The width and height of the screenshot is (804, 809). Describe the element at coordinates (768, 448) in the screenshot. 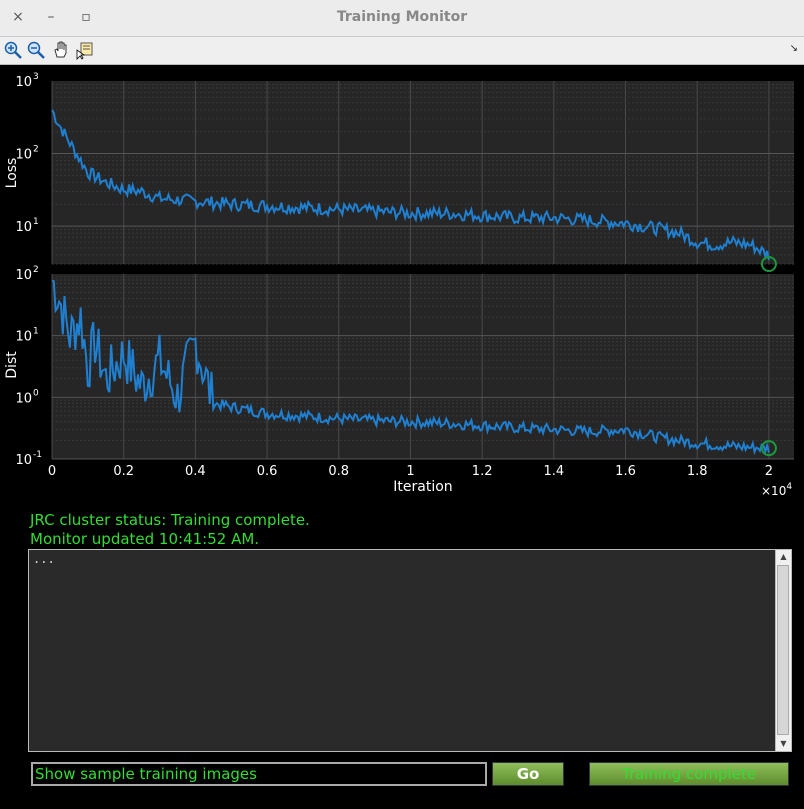

I see `dist-current-marker` at that location.